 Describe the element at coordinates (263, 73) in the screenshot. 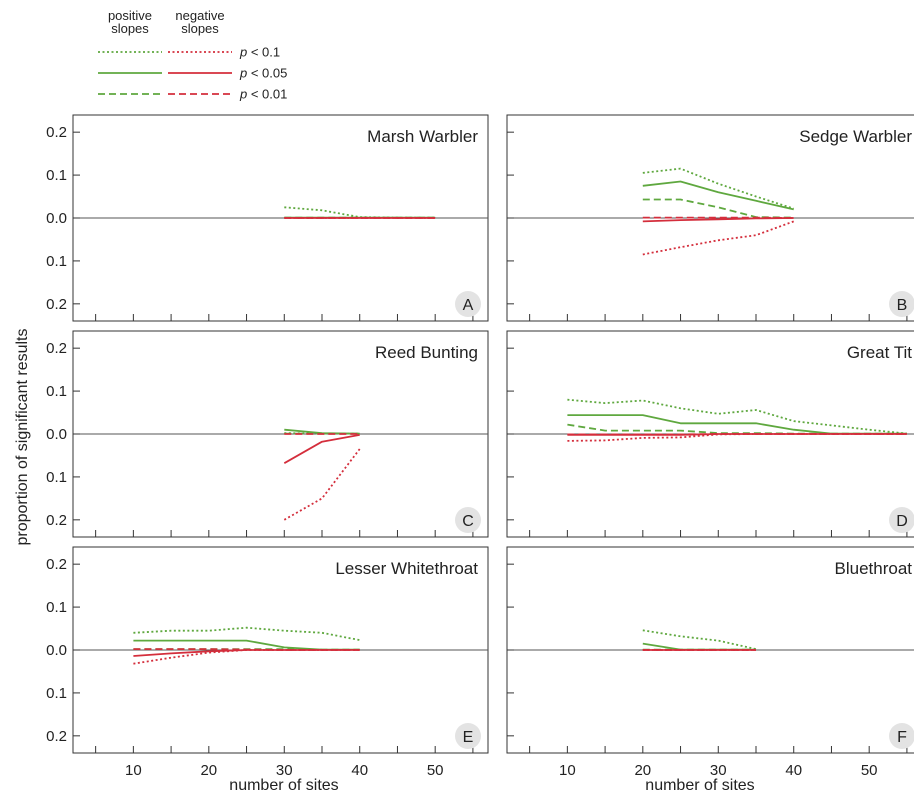

I see `legend-label: p < 0.05` at that location.